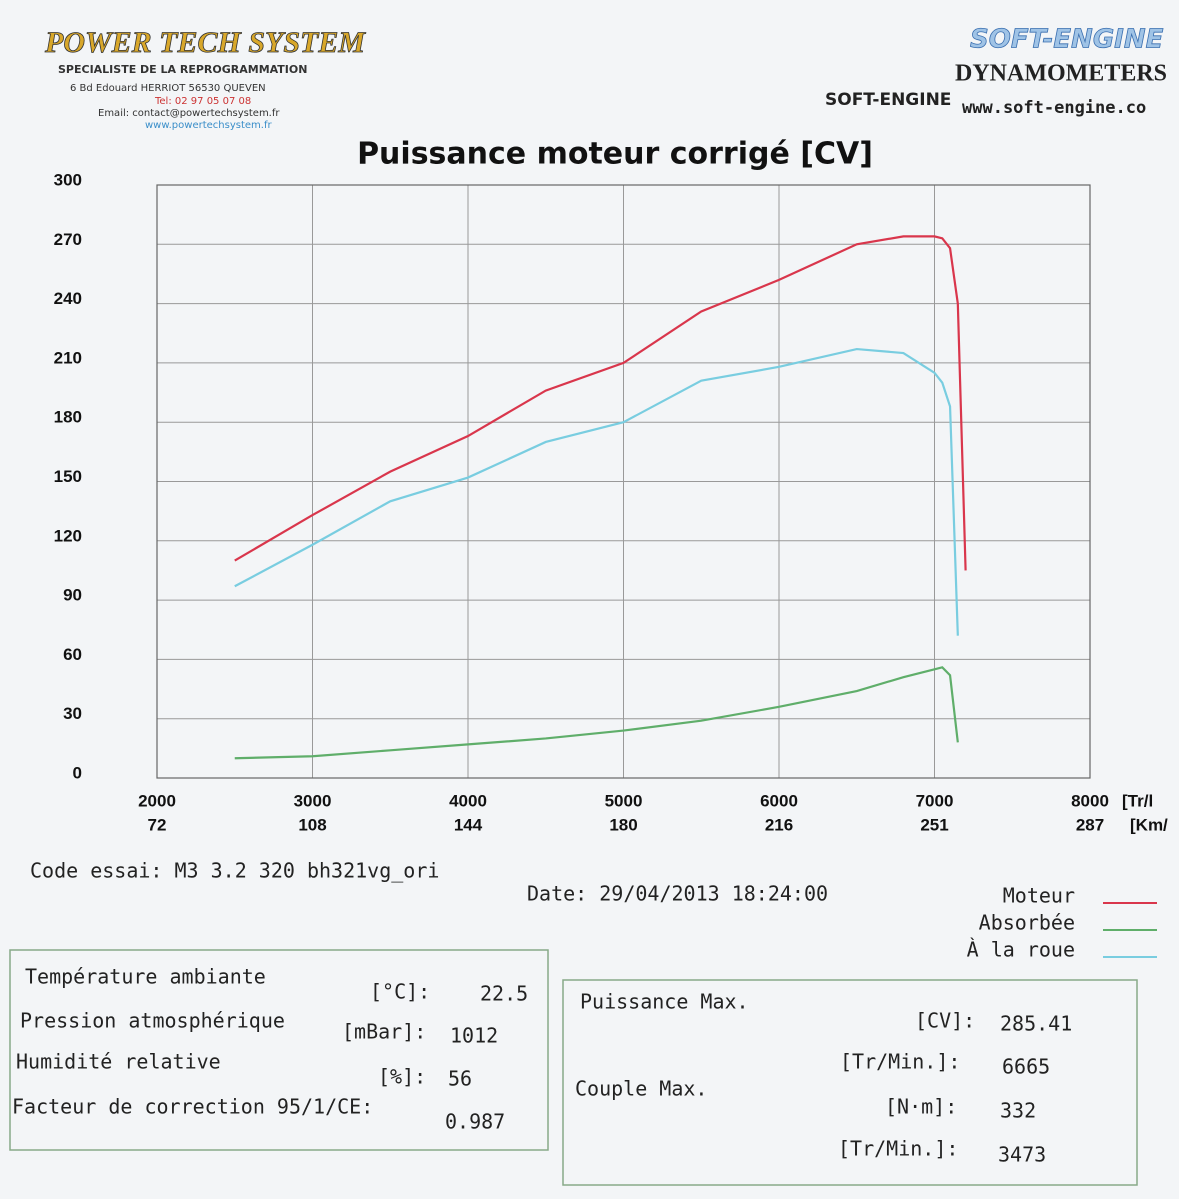  What do you see at coordinates (189, 113) in the screenshot?
I see `email: Email: contact@powertechsystem.fr` at bounding box center [189, 113].